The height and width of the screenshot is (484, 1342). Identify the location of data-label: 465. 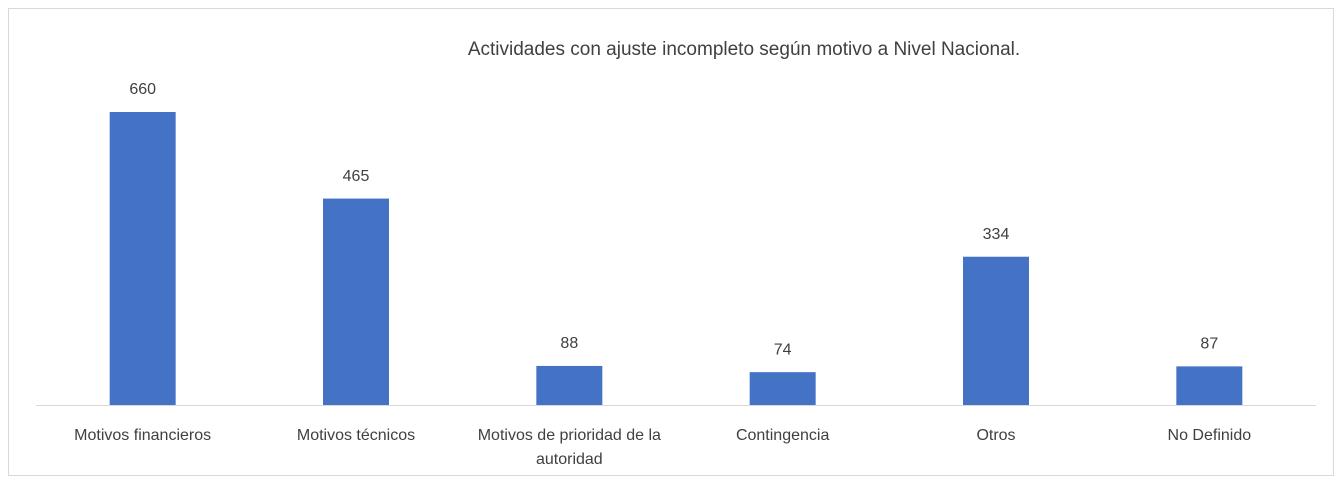
(356, 176).